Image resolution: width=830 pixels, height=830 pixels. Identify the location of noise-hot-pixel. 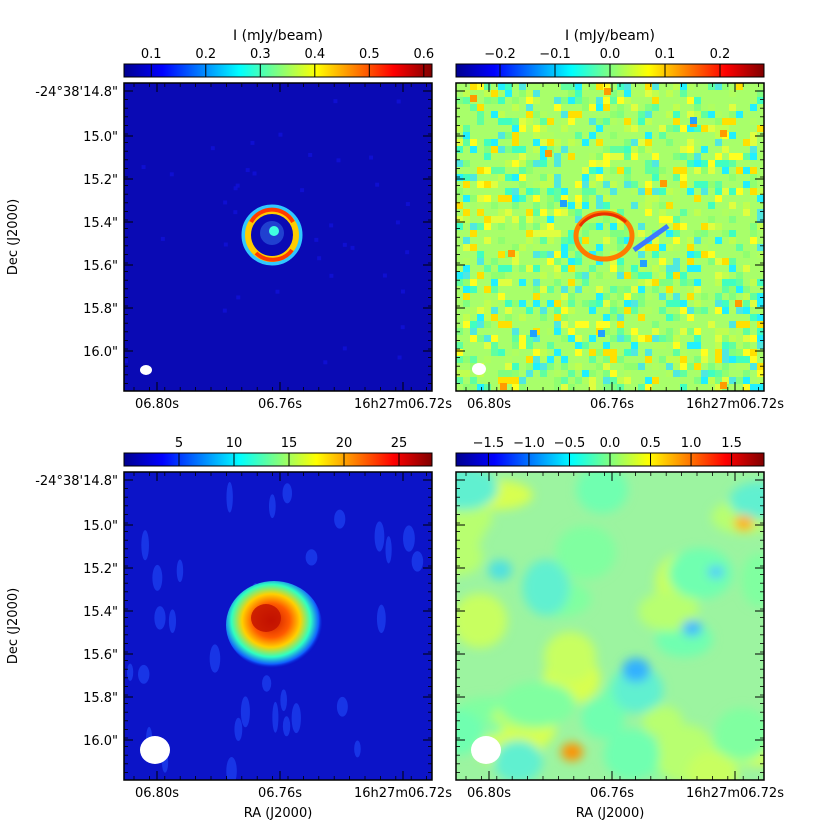
(503, 386).